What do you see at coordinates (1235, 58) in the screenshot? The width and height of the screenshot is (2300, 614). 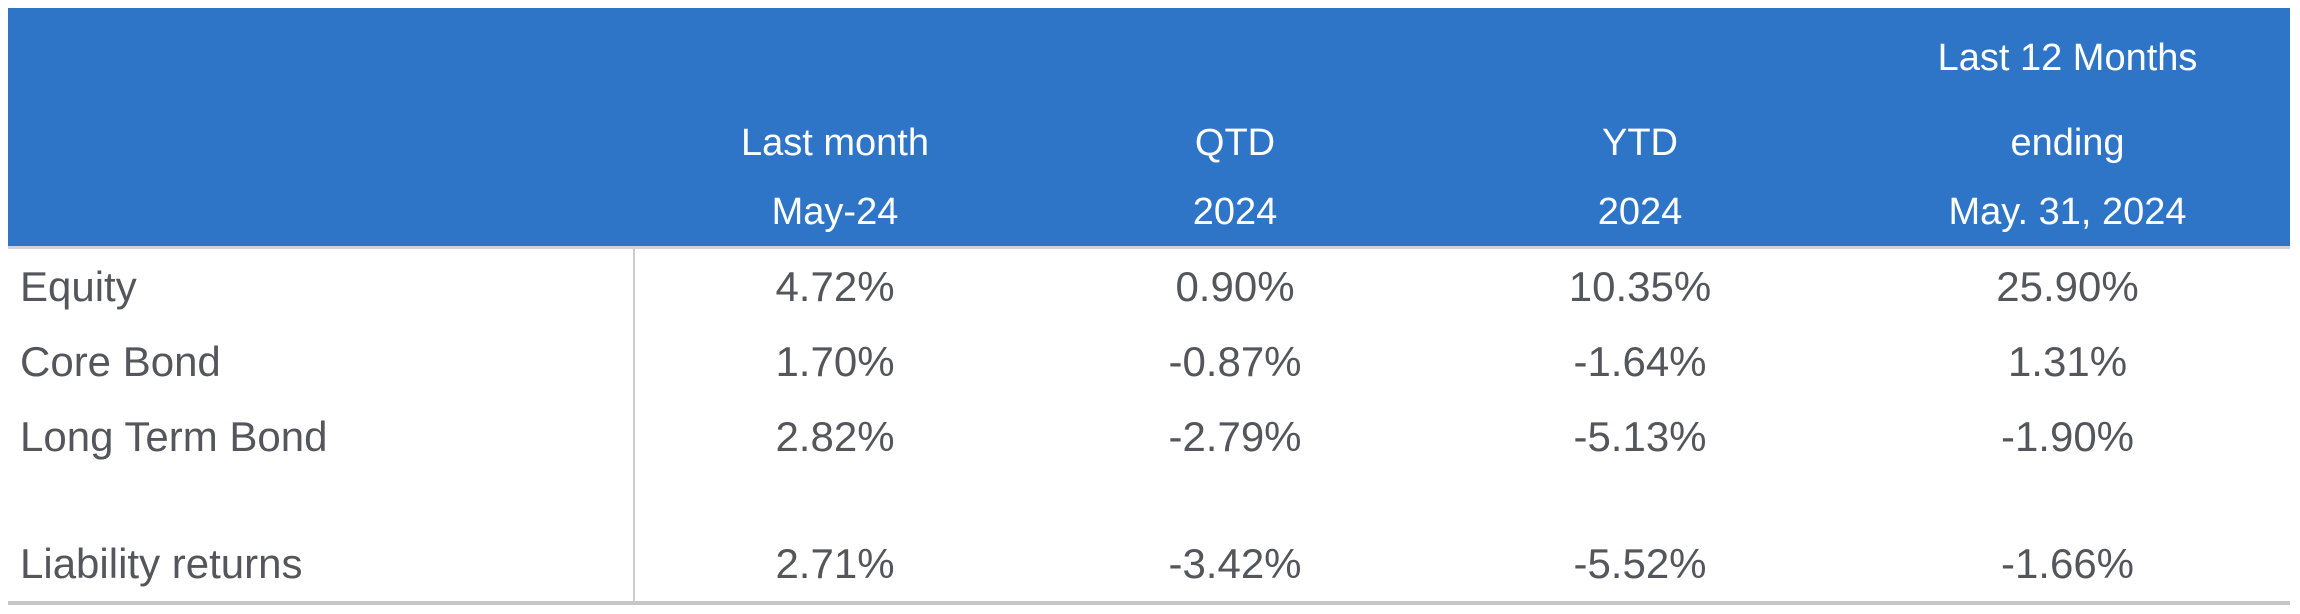 I see `header-qtd-line1` at bounding box center [1235, 58].